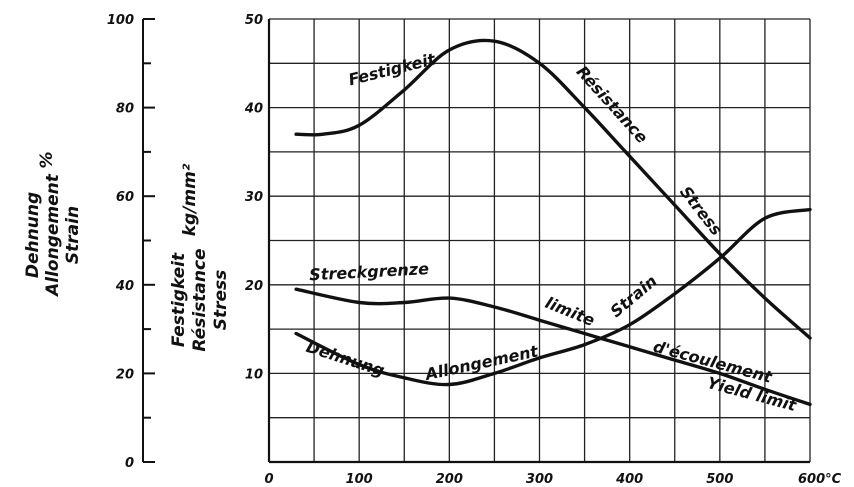 Image resolution: width=854 pixels, height=487 pixels. Describe the element at coordinates (820, 479) in the screenshot. I see `x-tick-label: 600°C` at that location.